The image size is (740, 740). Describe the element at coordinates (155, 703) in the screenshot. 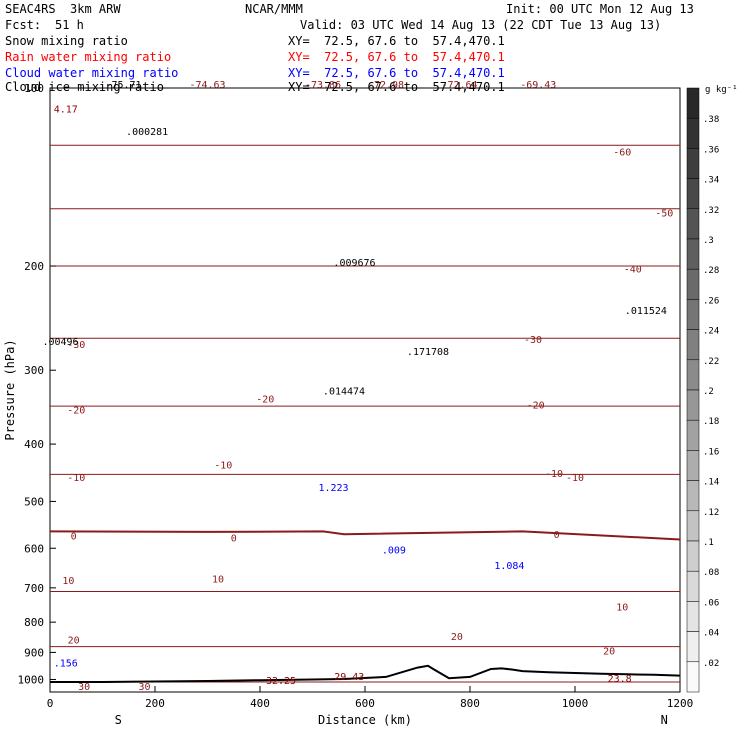

I see `x-tick-label: 200` at that location.